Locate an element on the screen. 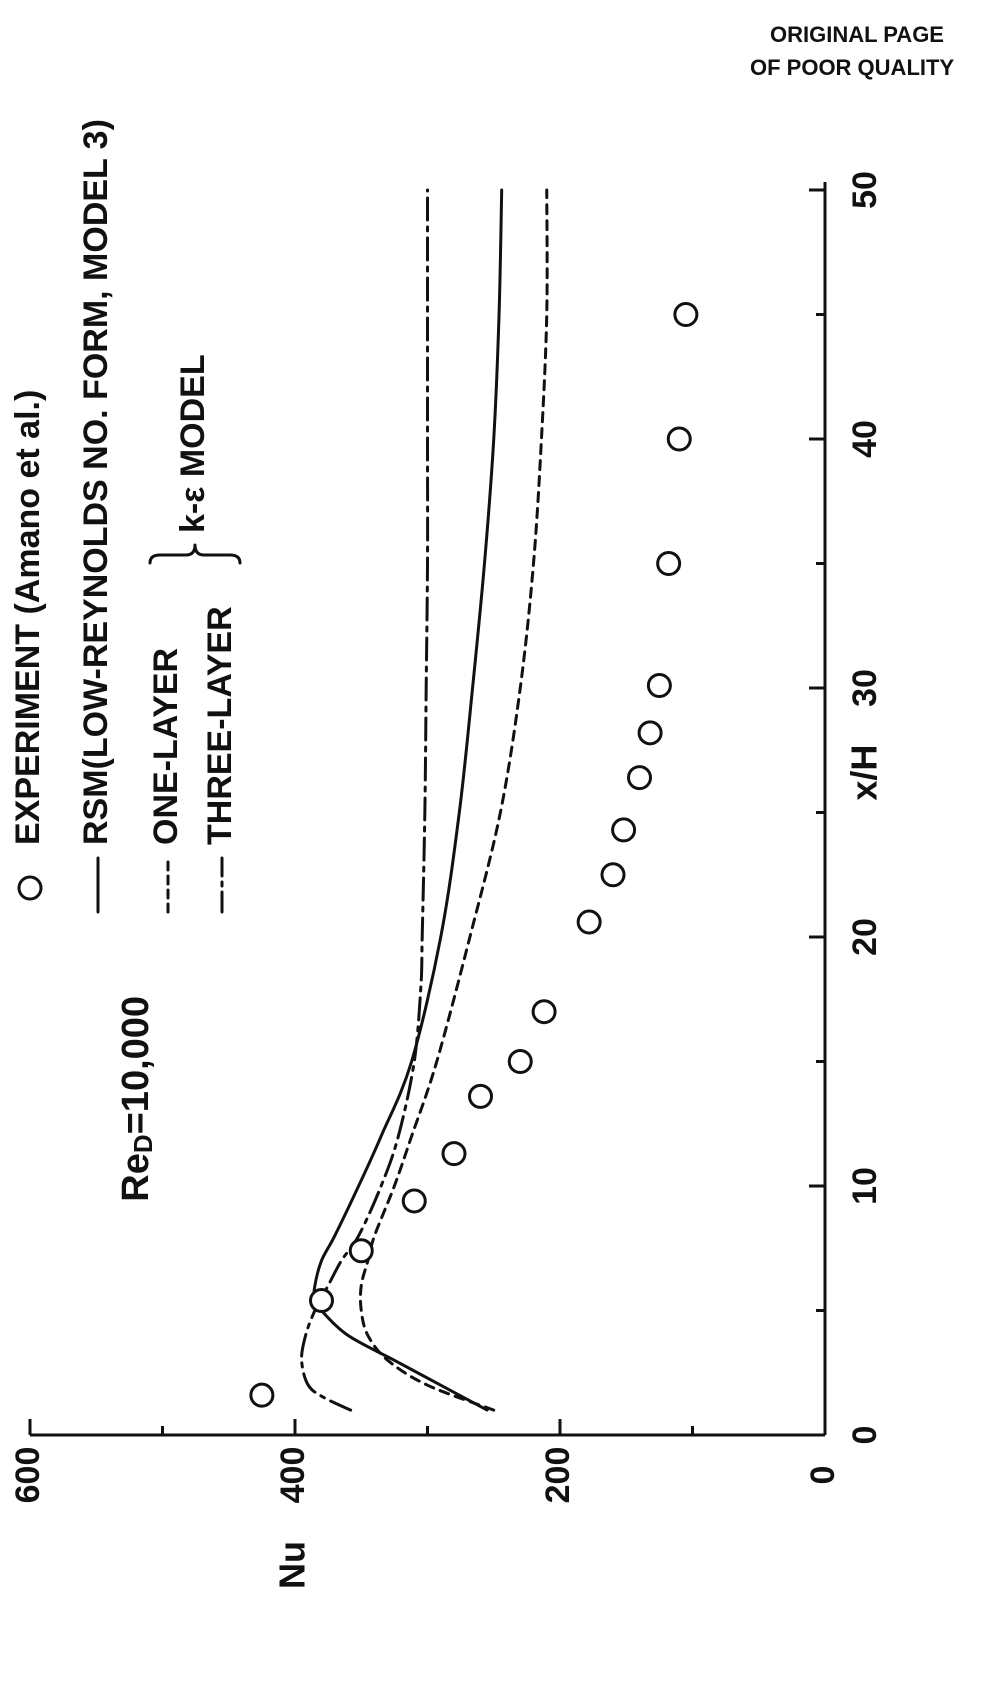 This screenshot has width=997, height=1694. legend-brace is located at coordinates (195, 554).